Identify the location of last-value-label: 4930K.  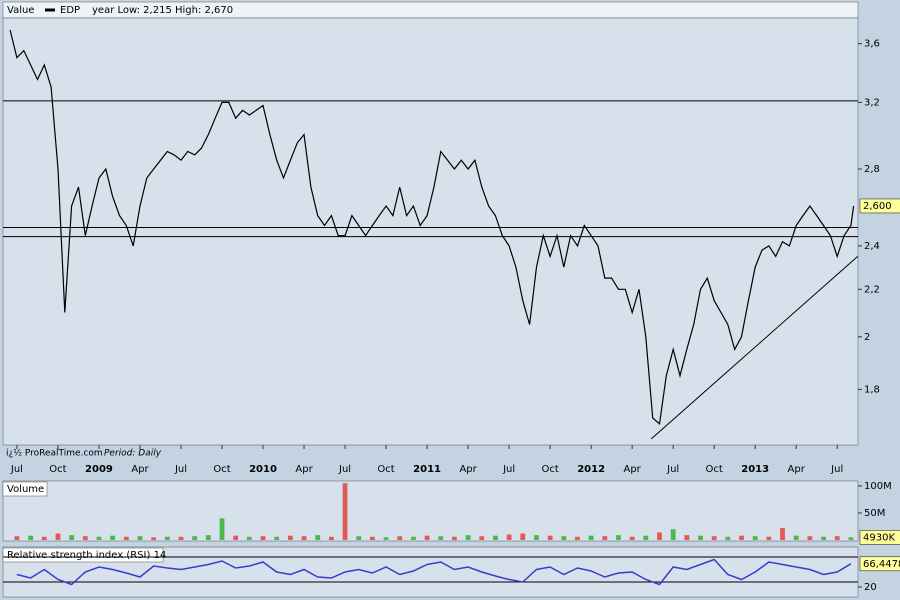
(879, 537).